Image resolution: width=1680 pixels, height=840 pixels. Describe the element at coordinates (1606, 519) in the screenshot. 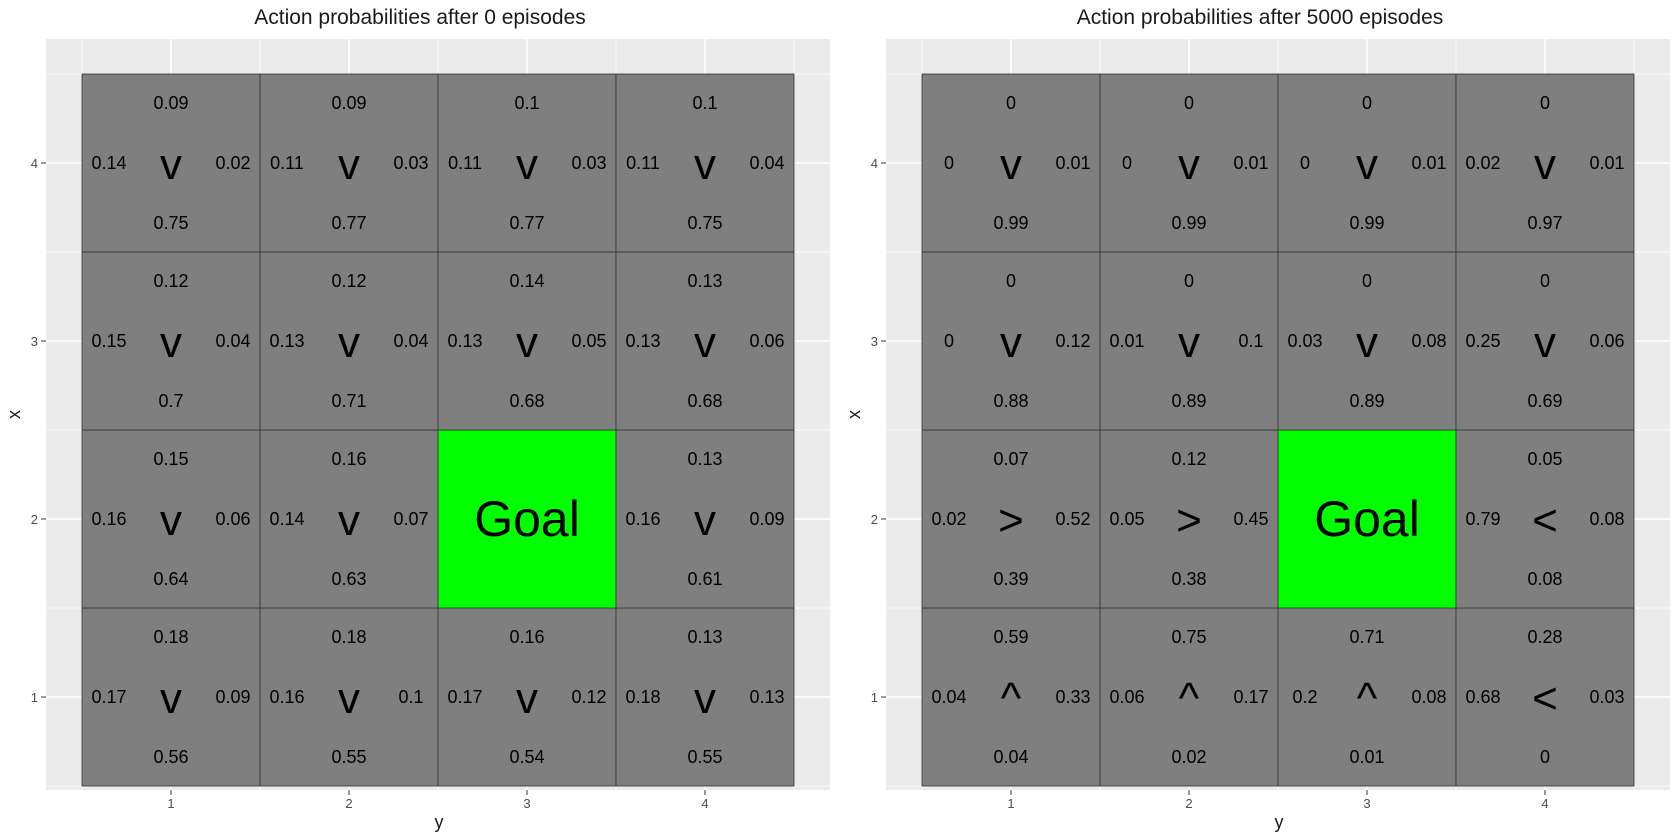

I see `prob-right-label: 0.08` at that location.